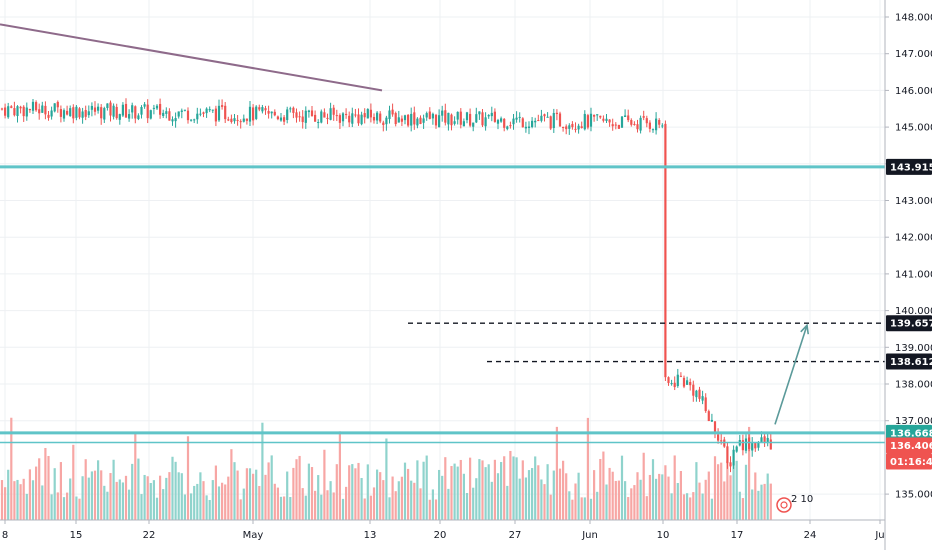 Image resolution: width=932 pixels, height=550 pixels. I want to click on time-tick-label: 10, so click(663, 535).